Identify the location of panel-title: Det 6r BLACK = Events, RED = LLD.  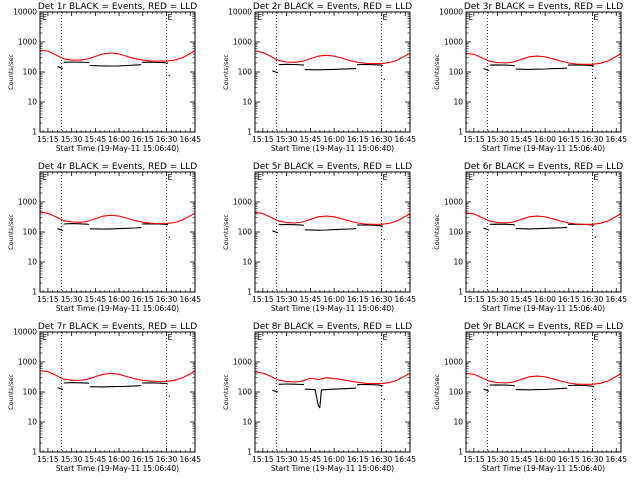
(543, 167).